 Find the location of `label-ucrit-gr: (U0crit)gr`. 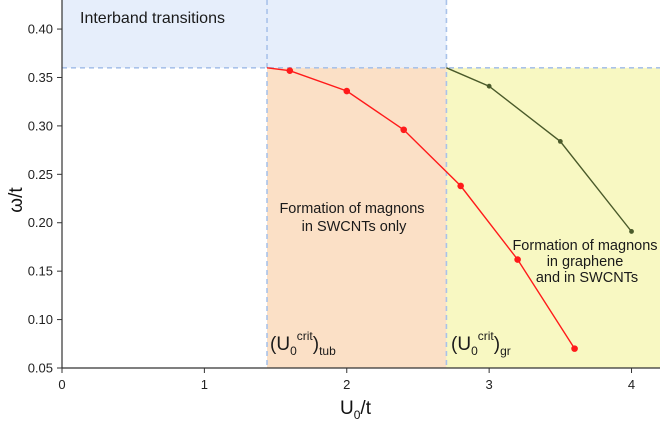

label-ucrit-gr: (U0crit)gr is located at coordinates (481, 343).